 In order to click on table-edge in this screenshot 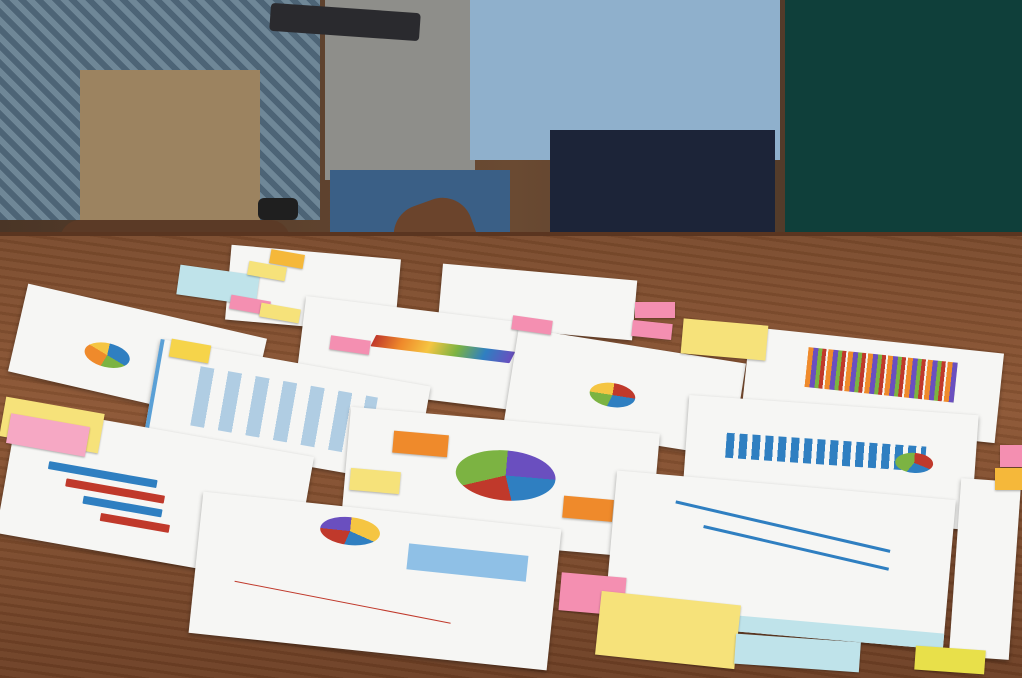, I will do `click(511, 234)`.